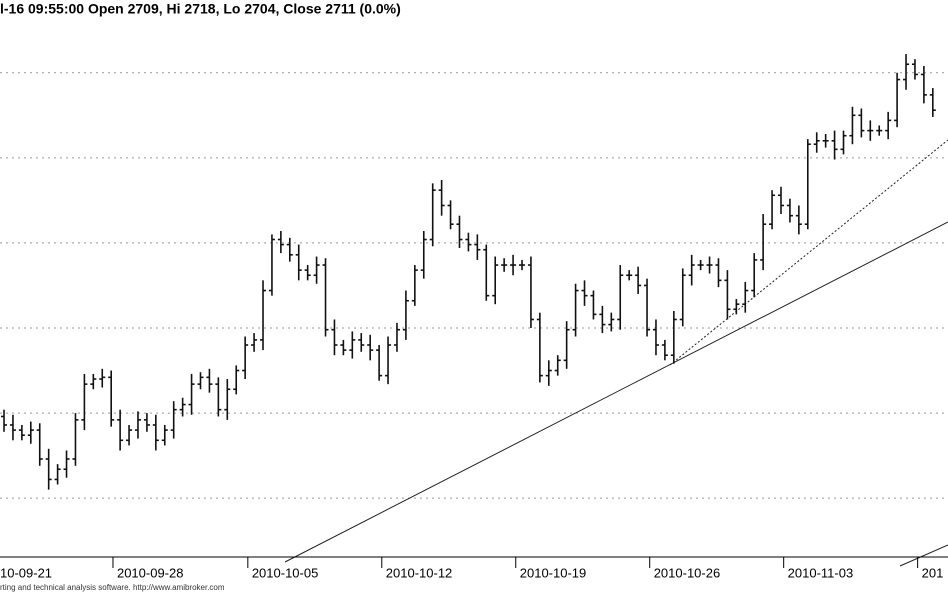 The width and height of the screenshot is (948, 593). Describe the element at coordinates (26, 572) in the screenshot. I see `x-tick-label: 10-09-21` at that location.